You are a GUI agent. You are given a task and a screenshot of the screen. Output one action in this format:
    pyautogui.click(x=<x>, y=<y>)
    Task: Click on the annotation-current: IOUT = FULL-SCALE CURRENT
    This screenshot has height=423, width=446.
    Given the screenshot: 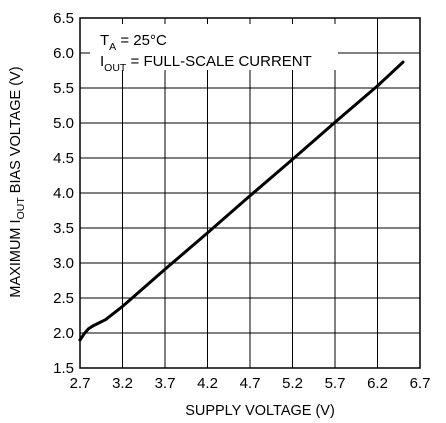 What is the action you would take?
    pyautogui.click(x=206, y=63)
    